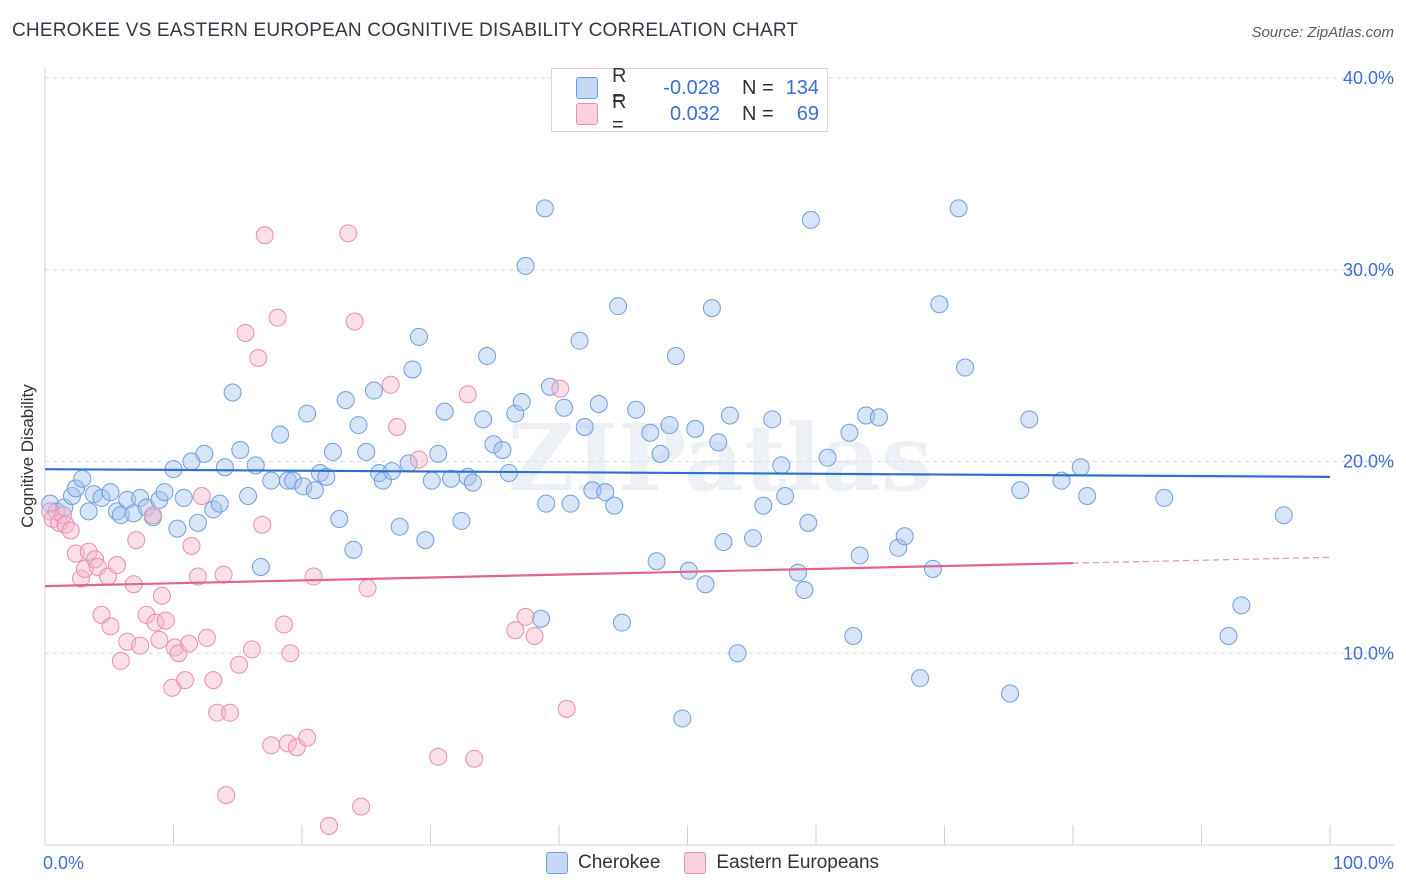  Describe the element at coordinates (619, 87) in the screenshot. I see `r-label: R =` at that location.